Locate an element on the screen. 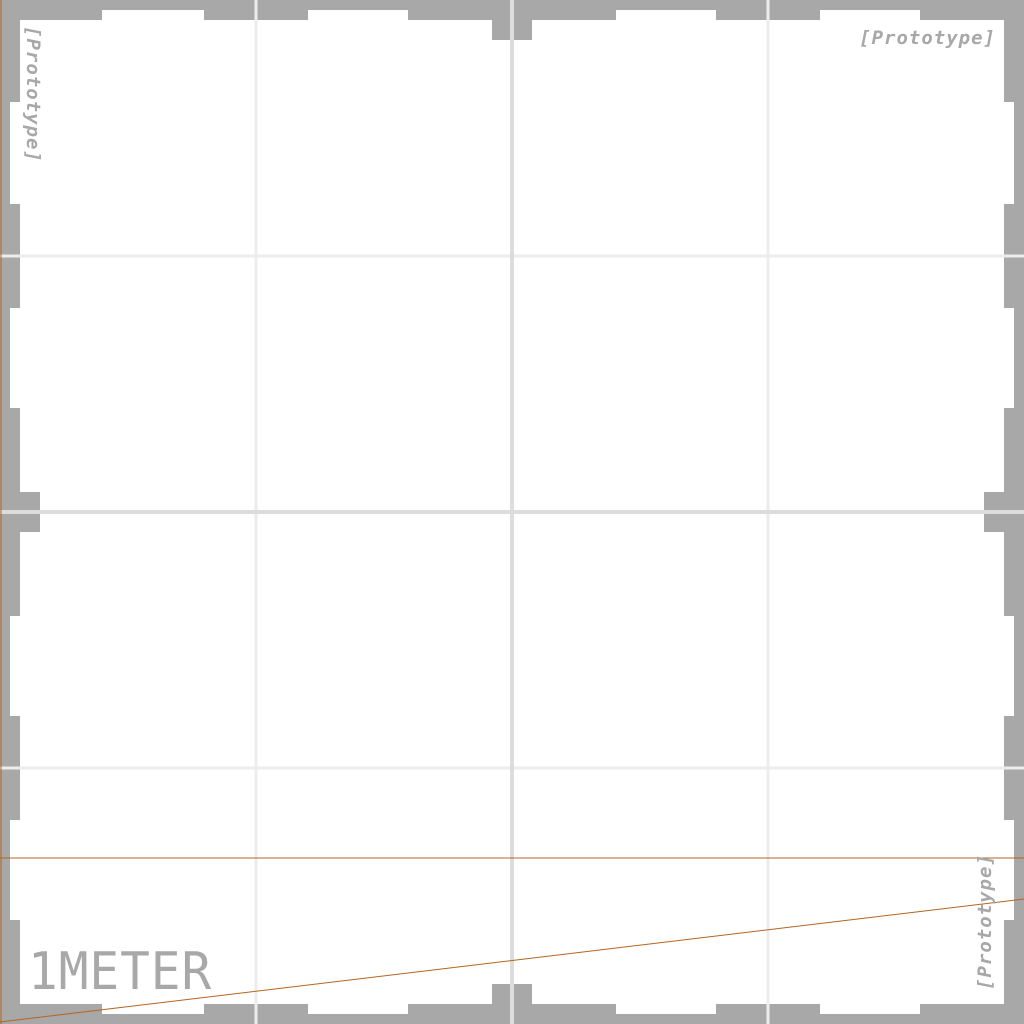 The width and height of the screenshot is (1024, 1024). prototype-watermark-top-left: [Prototype] is located at coordinates (33, 94).